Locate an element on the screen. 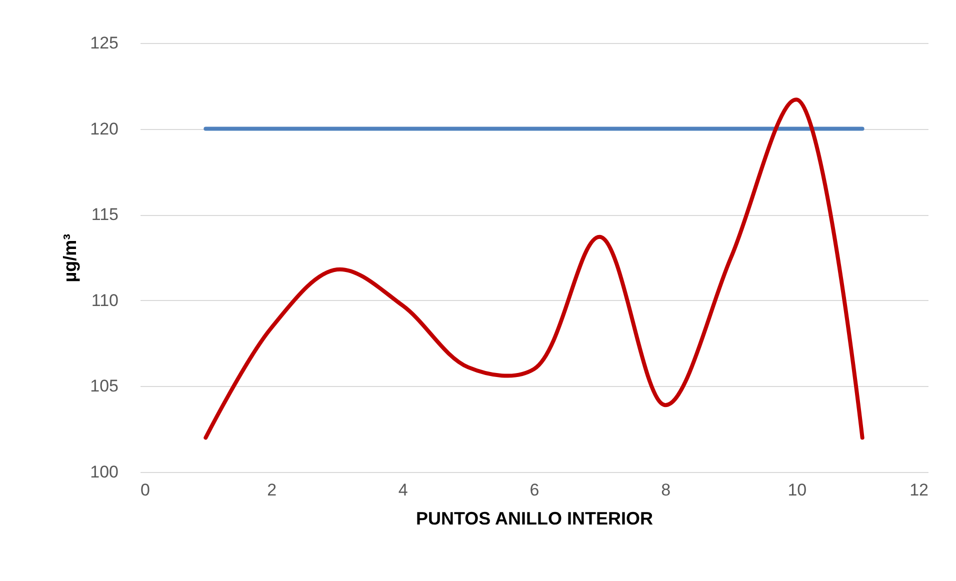 The image size is (956, 581). y-tick-label: 120 is located at coordinates (104, 128).